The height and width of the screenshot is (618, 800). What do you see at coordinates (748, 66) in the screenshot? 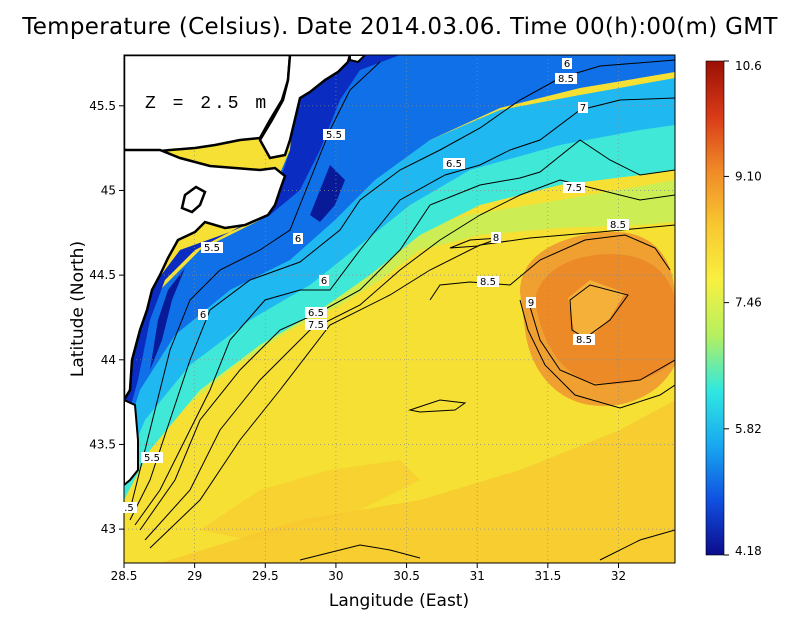
I see `colorbar-tick-label: 10.6` at bounding box center [748, 66].